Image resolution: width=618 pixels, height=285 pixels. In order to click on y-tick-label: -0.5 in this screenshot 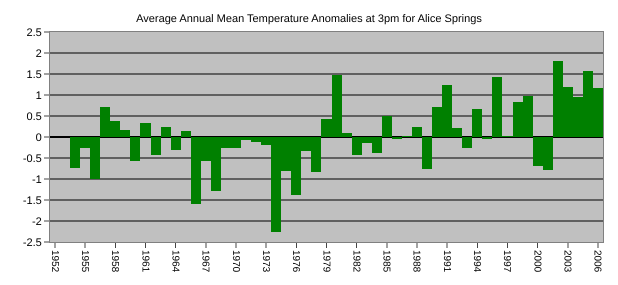, I will do `click(32, 158)`.